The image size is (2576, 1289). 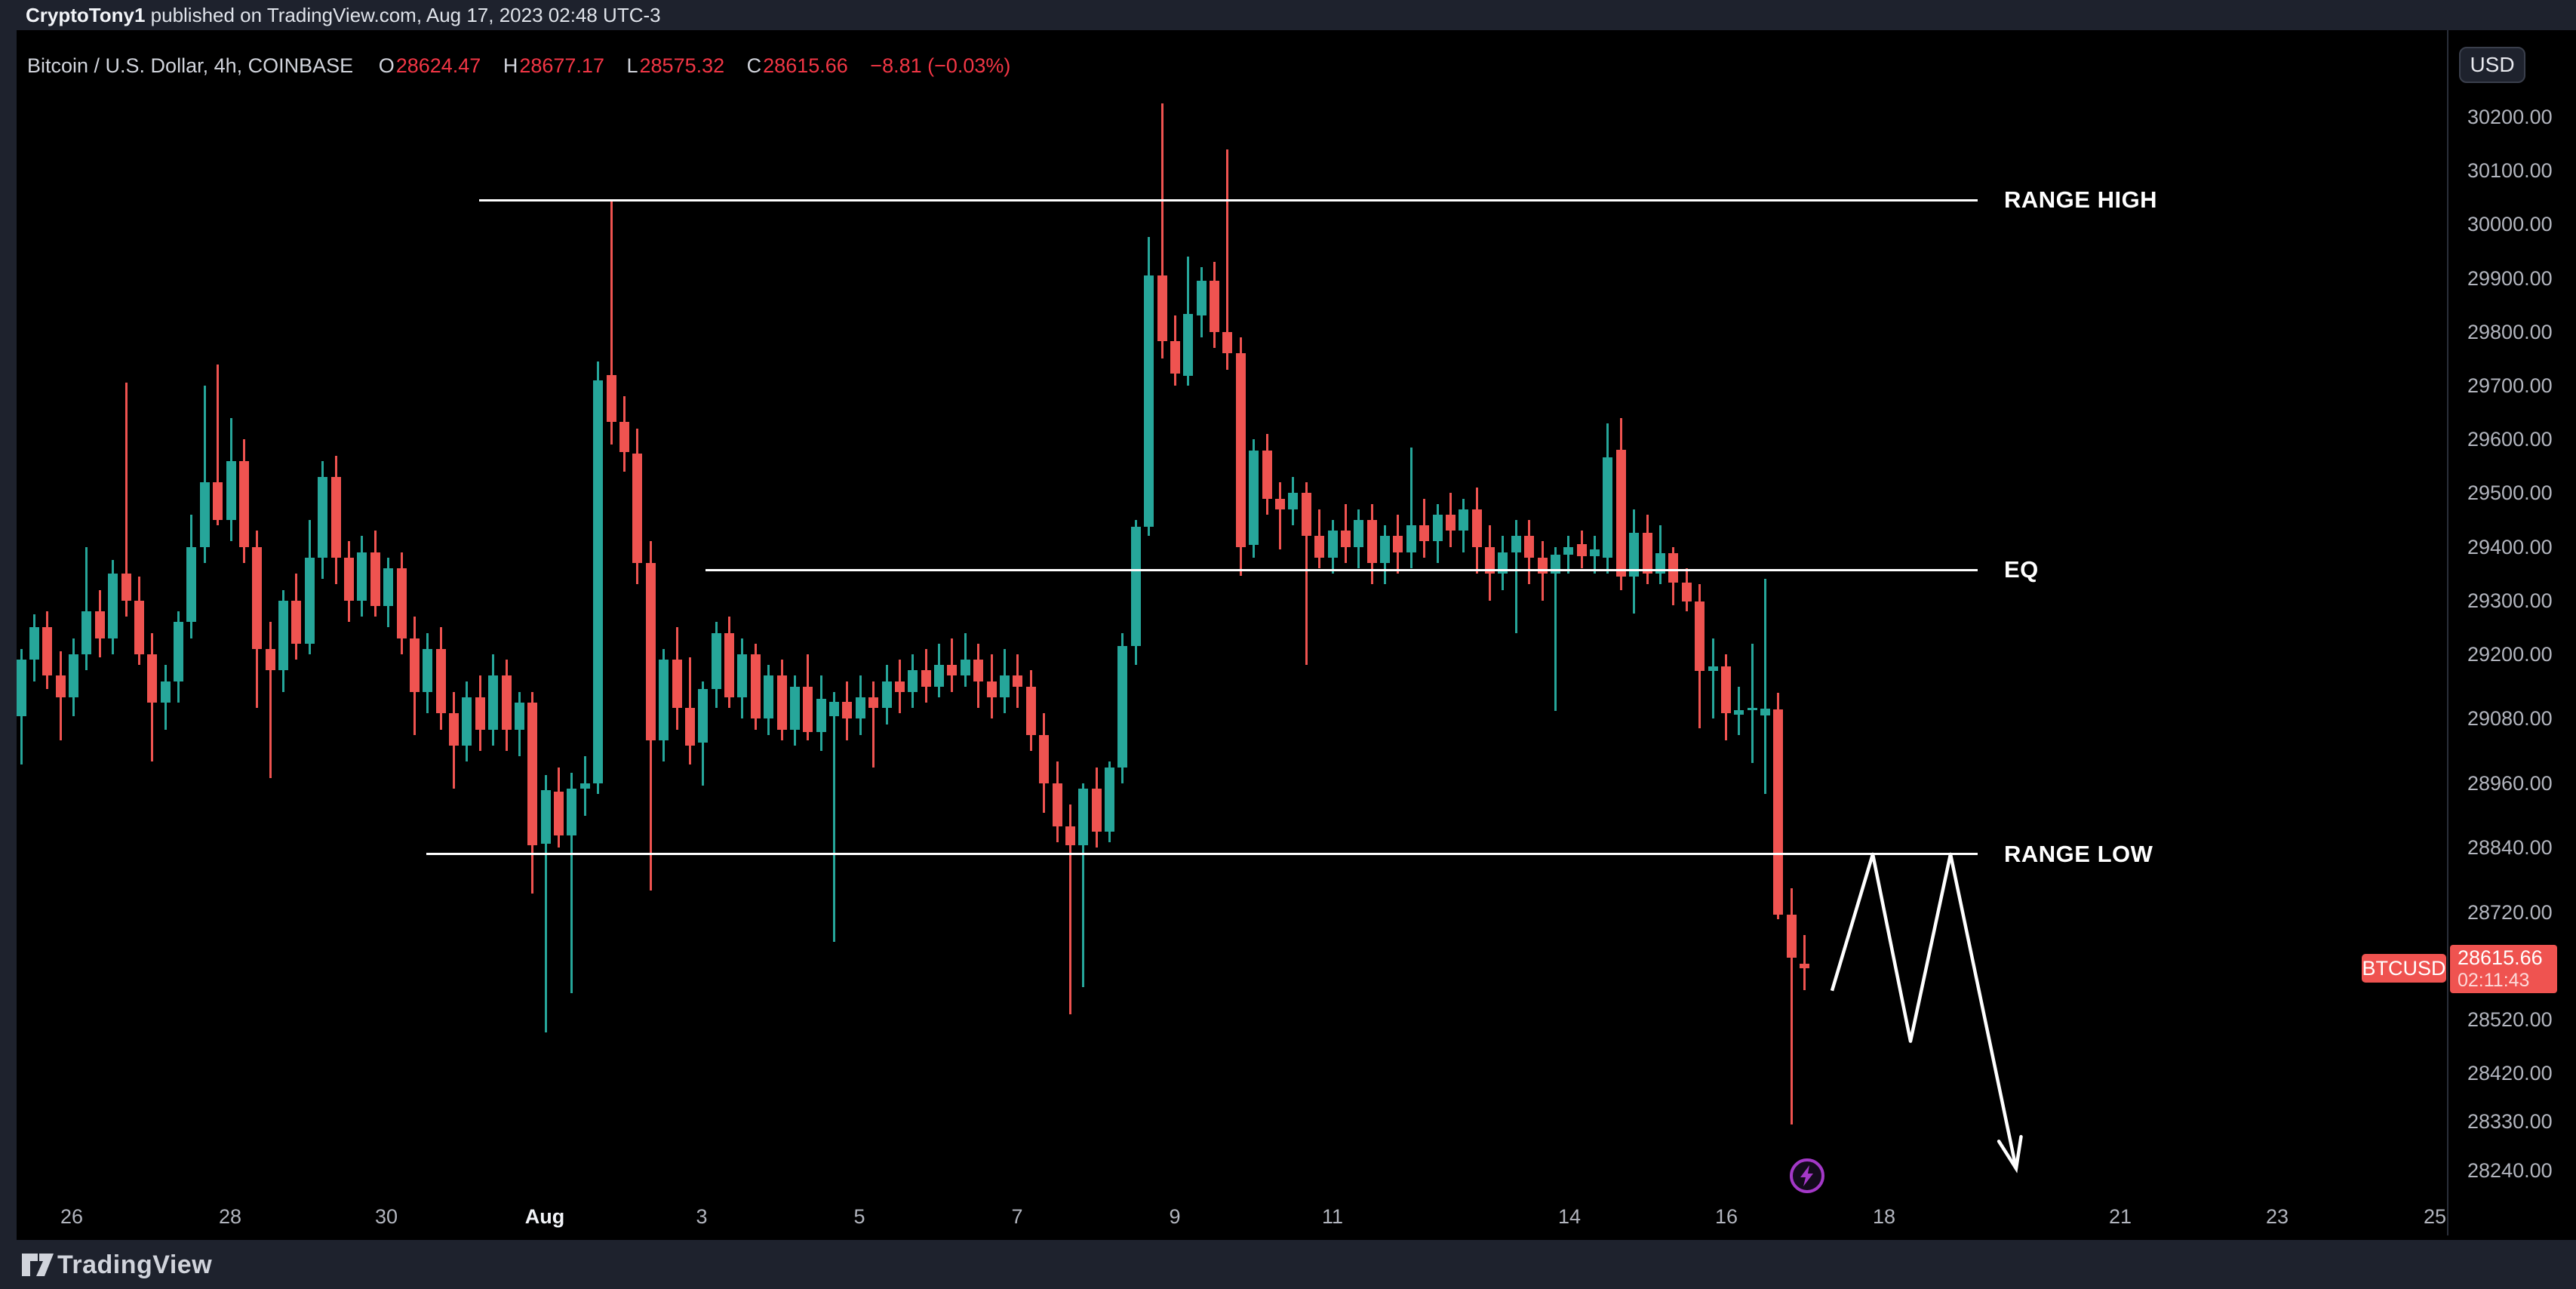 What do you see at coordinates (2510, 719) in the screenshot?
I see `price-label: 29080.00` at bounding box center [2510, 719].